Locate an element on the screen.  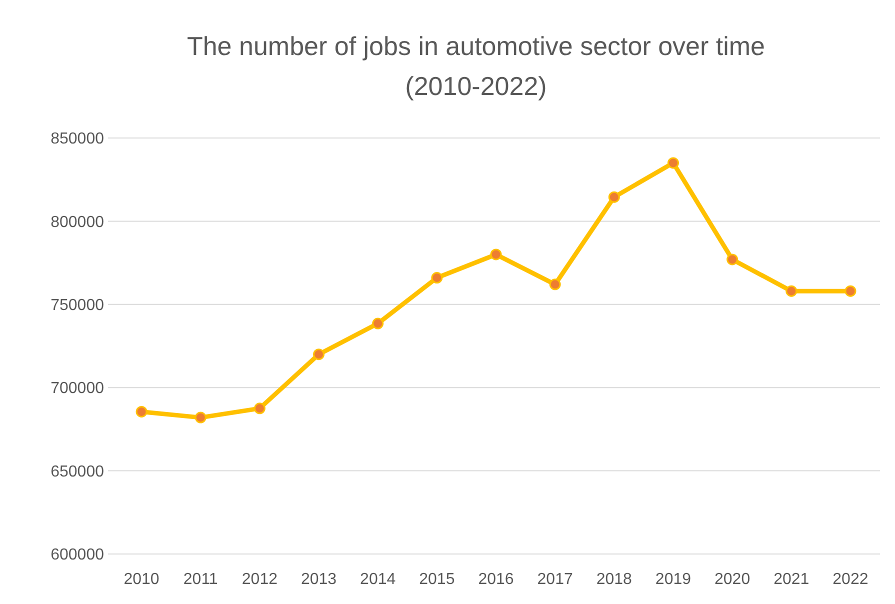
y-tick-label: 600000 is located at coordinates (77, 555).